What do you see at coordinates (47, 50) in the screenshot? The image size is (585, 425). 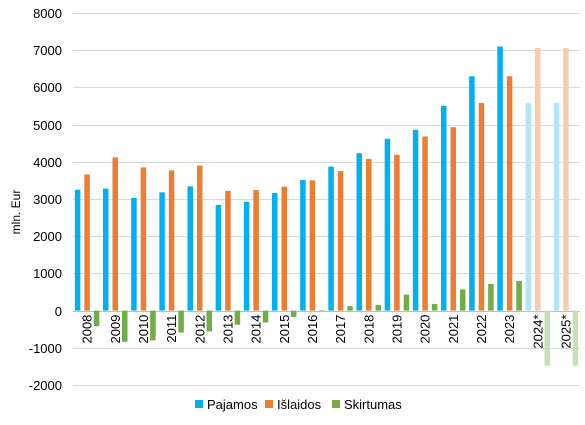 I see `y-tick-label: 7000` at bounding box center [47, 50].